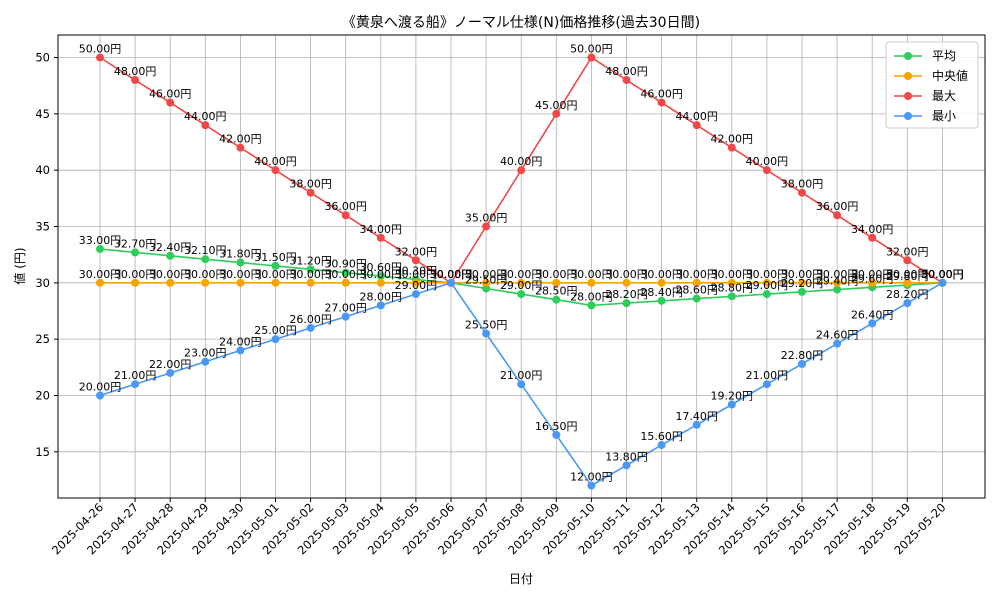  Describe the element at coordinates (661, 292) in the screenshot. I see `data-label: 28.40円` at that location.